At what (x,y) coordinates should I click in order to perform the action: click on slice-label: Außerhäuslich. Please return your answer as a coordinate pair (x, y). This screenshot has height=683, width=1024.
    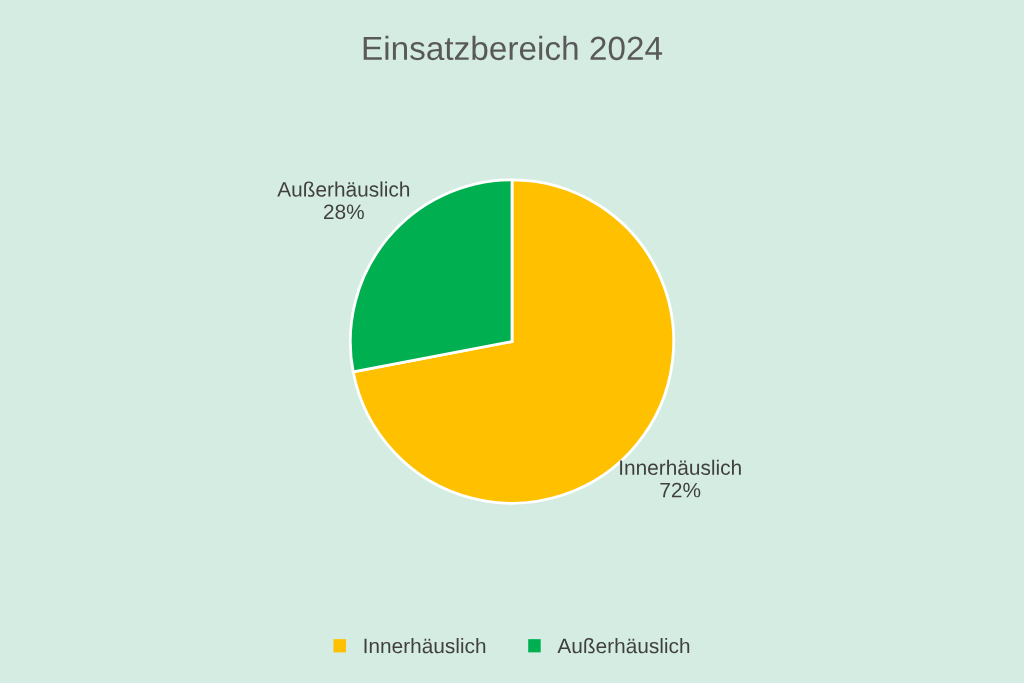
    Looking at the image, I should click on (343, 189).